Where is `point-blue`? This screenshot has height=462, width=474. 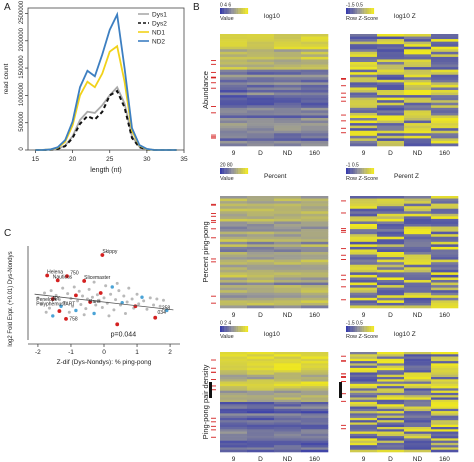
point-blue is located at coordinates (142, 297).